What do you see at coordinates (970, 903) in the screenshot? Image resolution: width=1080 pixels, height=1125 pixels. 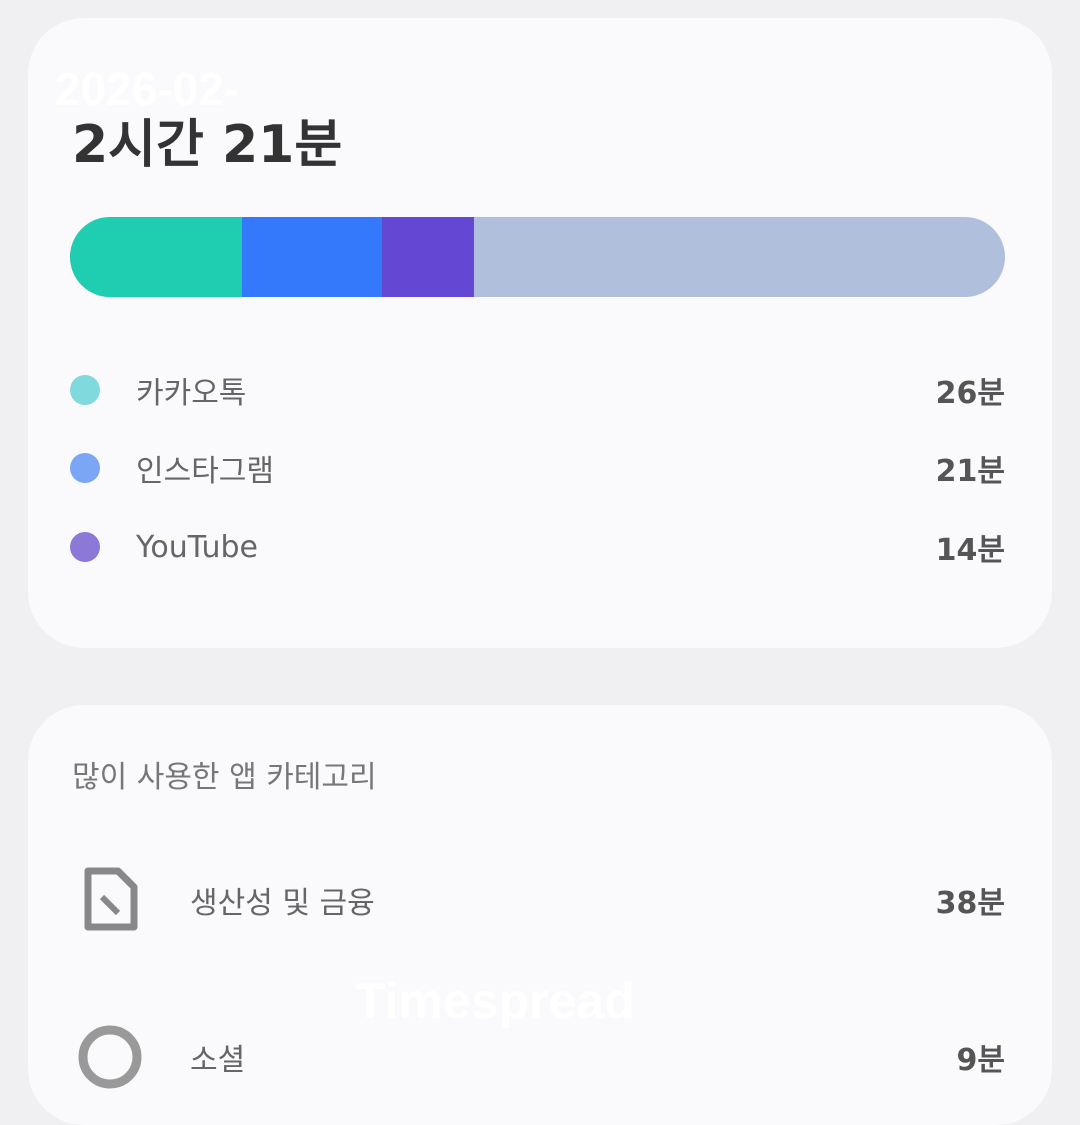 I see `category-value: 38분` at bounding box center [970, 903].